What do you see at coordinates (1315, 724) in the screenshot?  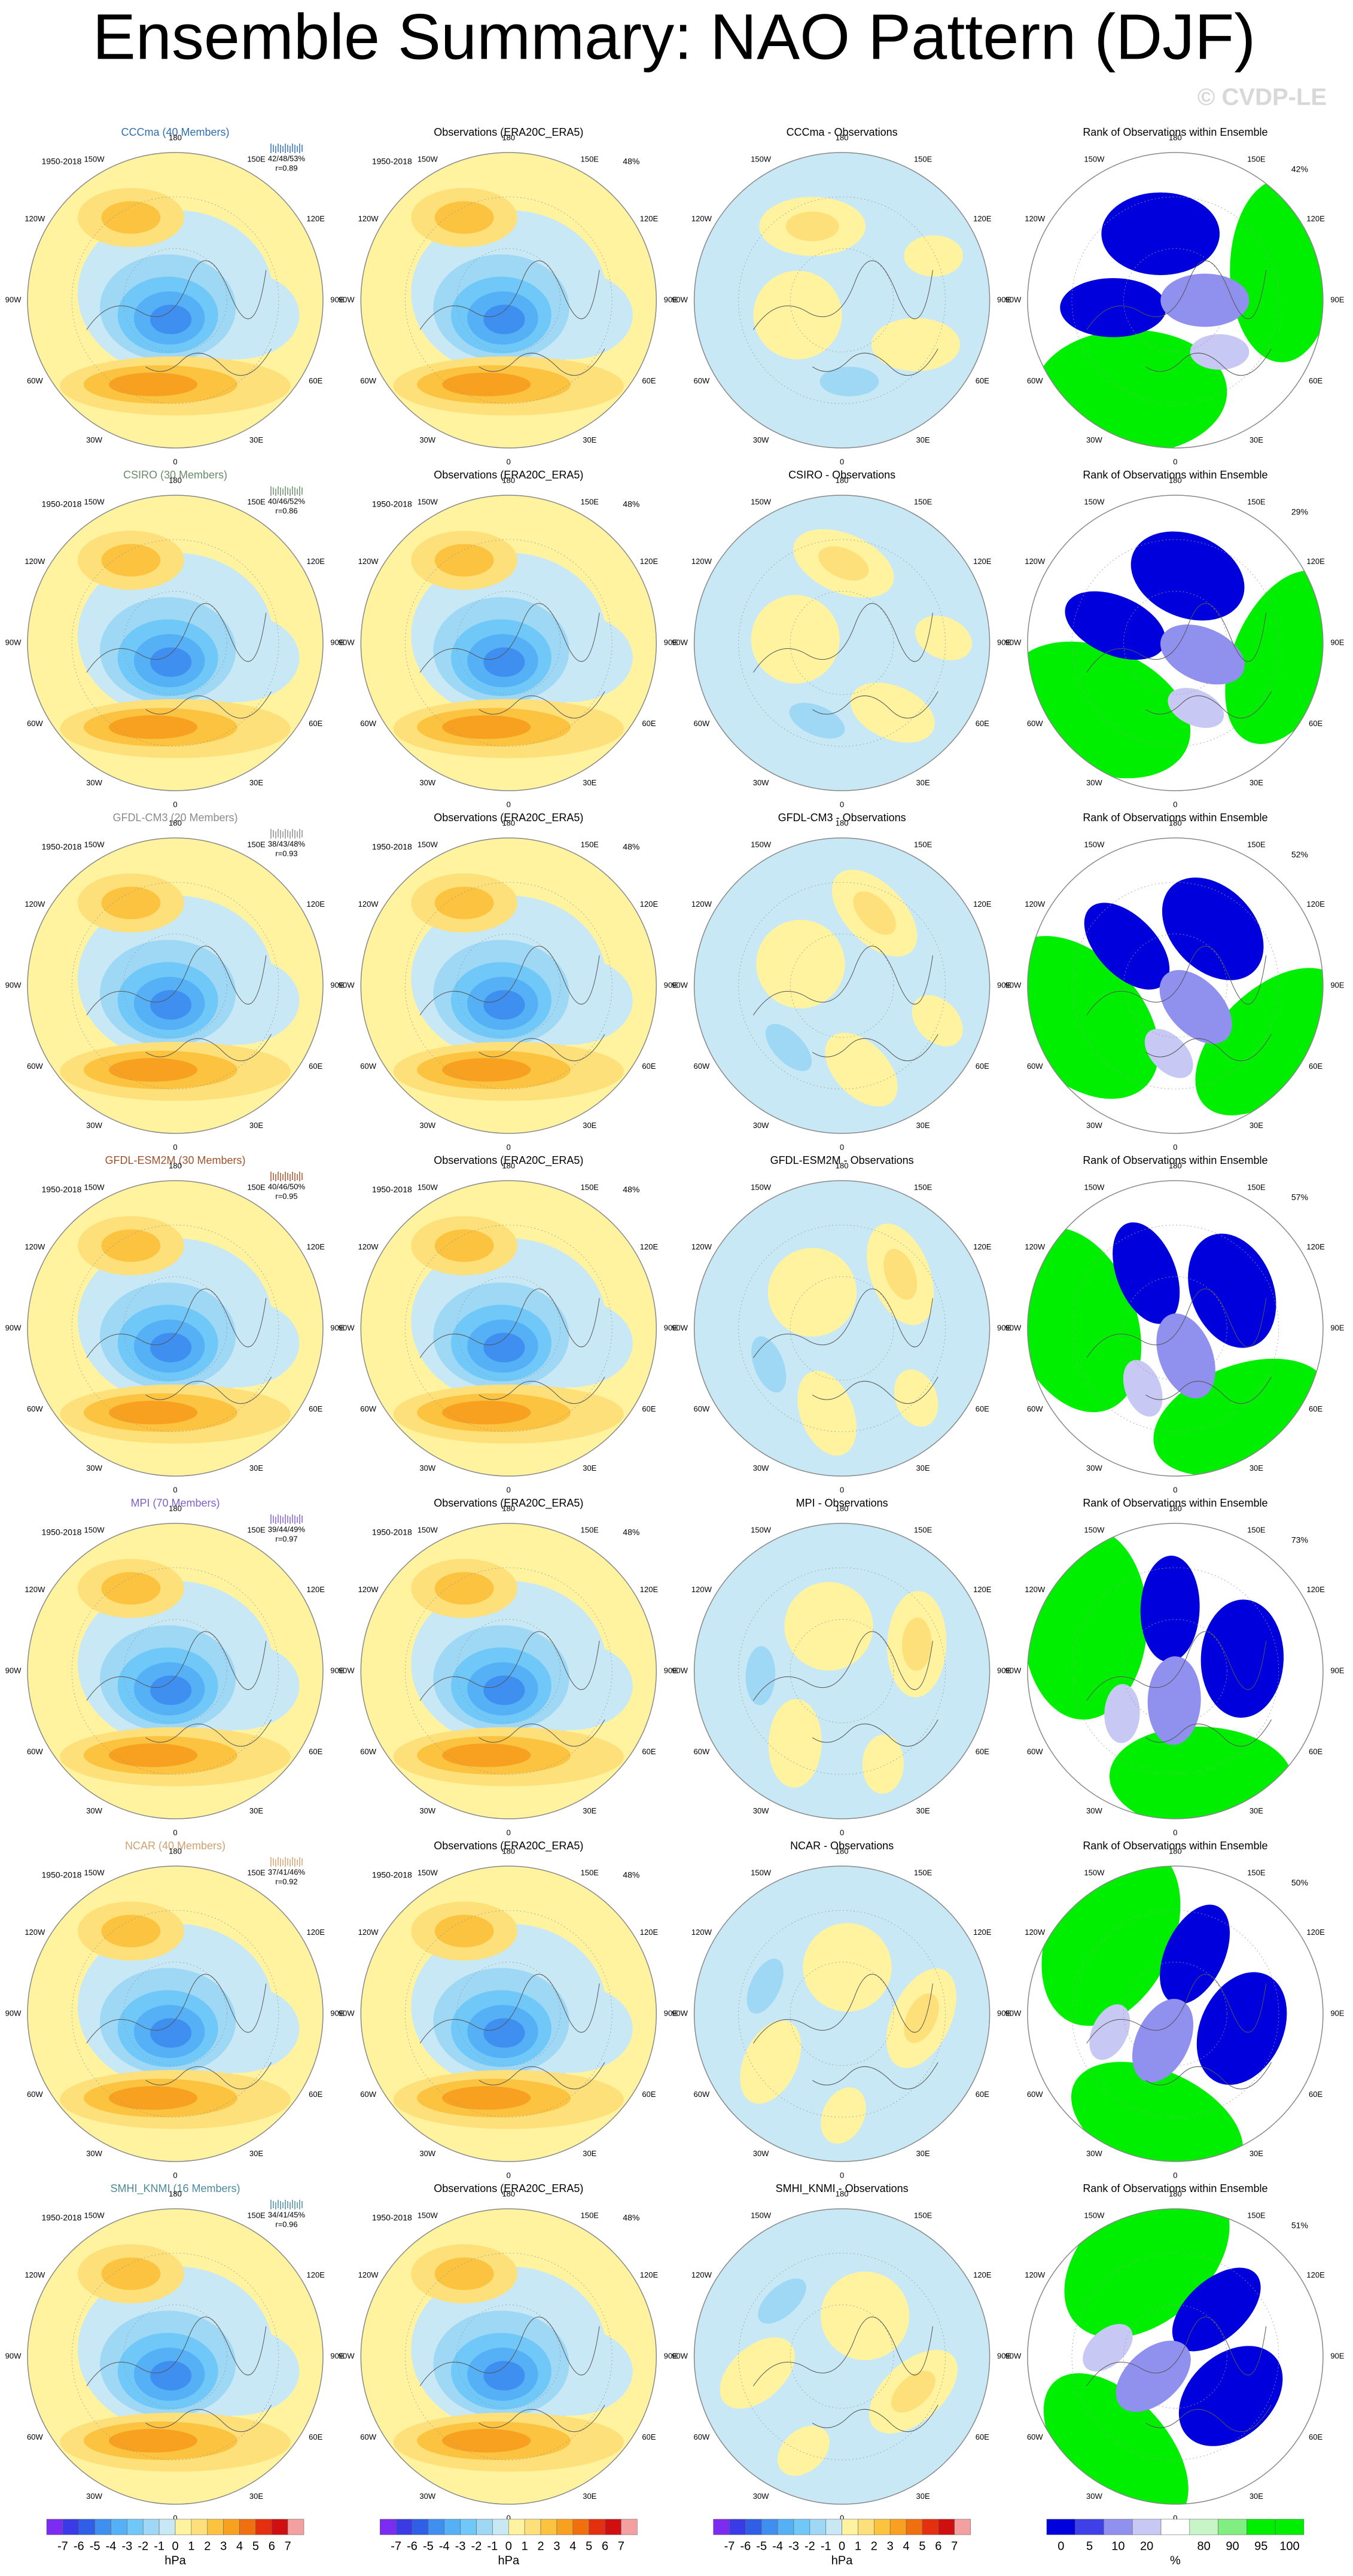 I see `longitude-label: 60E` at bounding box center [1315, 724].